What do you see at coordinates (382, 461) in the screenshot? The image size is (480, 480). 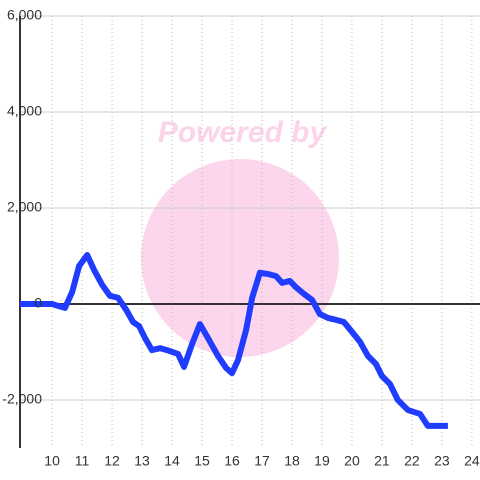 I see `x-tick-label: 21` at bounding box center [382, 461].